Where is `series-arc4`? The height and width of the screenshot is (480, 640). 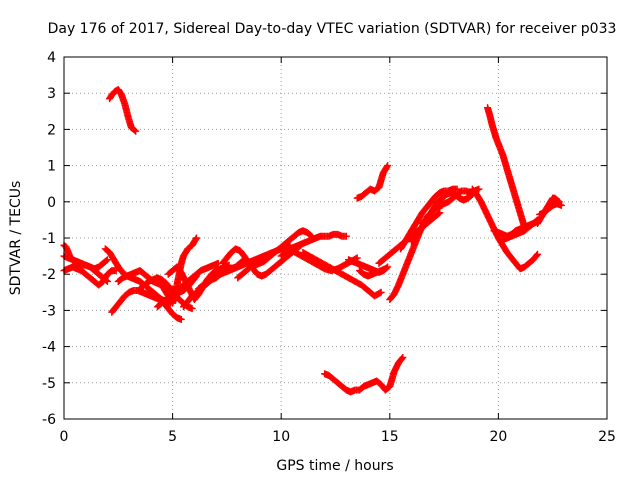
series-arc4 is located at coordinates (123, 110).